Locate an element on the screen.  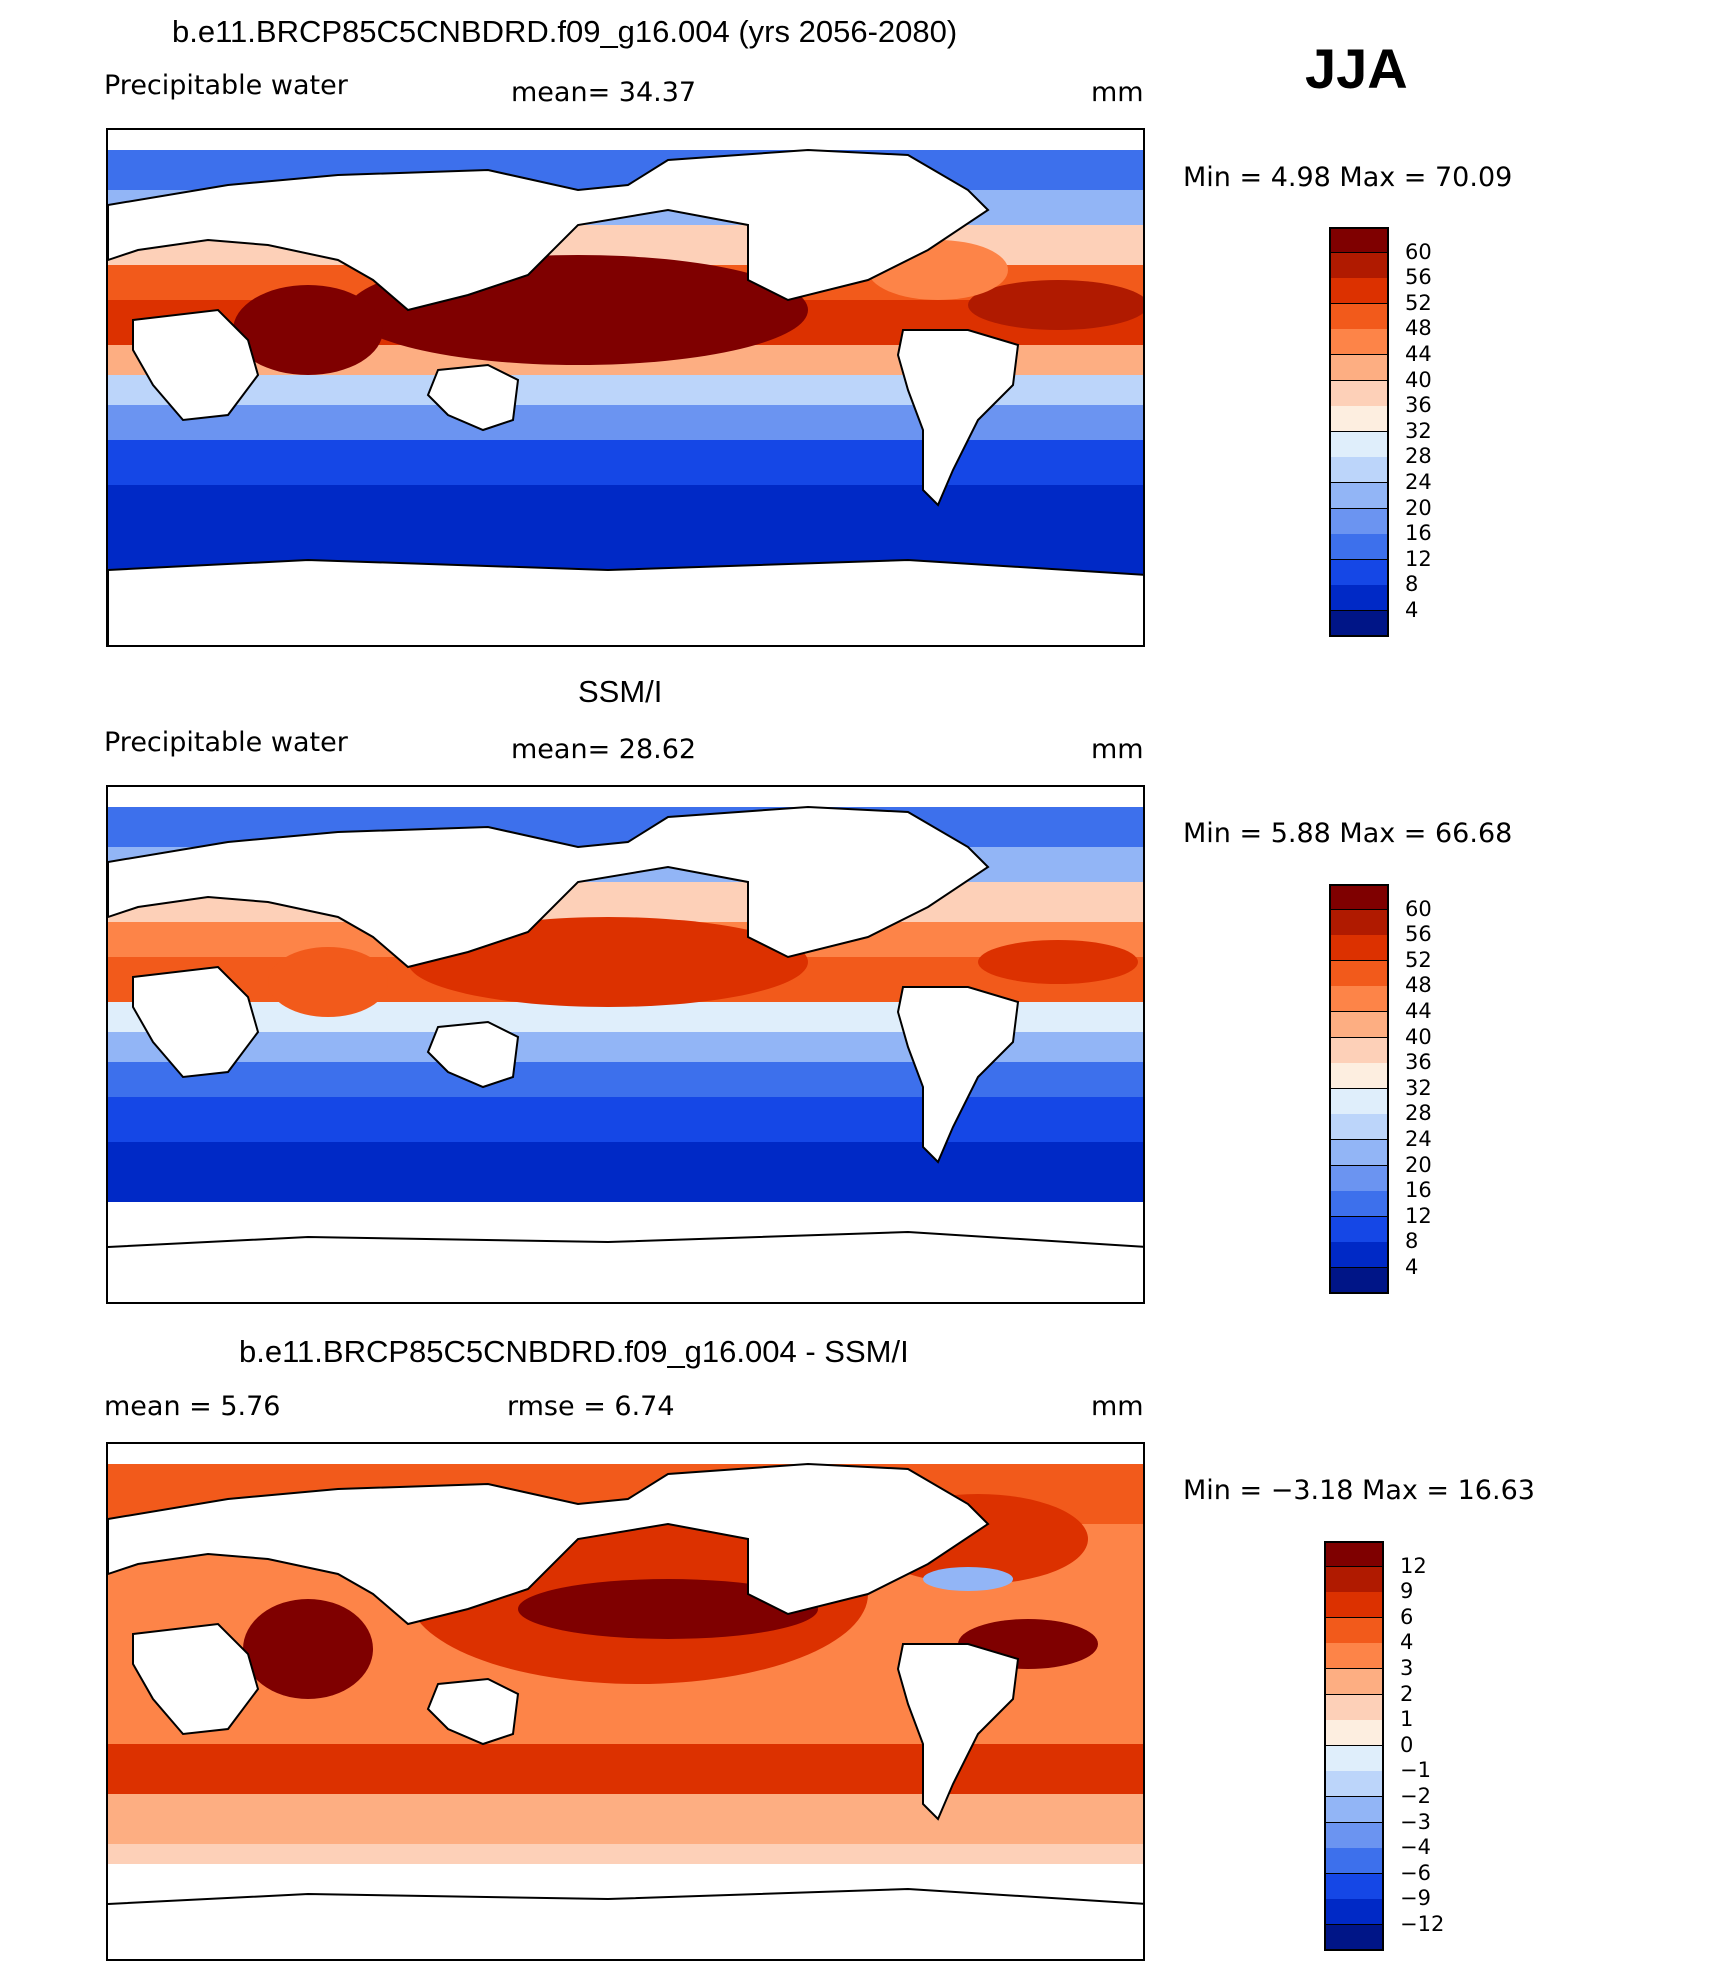
panel-obs-minmax: Min = 5.88 Max = 66.68 is located at coordinates (1348, 833).